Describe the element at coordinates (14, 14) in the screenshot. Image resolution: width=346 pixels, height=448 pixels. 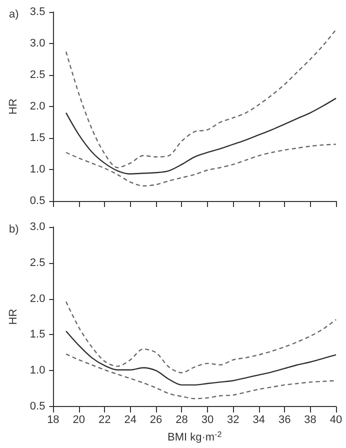
I see `chart-title: a)` at that location.